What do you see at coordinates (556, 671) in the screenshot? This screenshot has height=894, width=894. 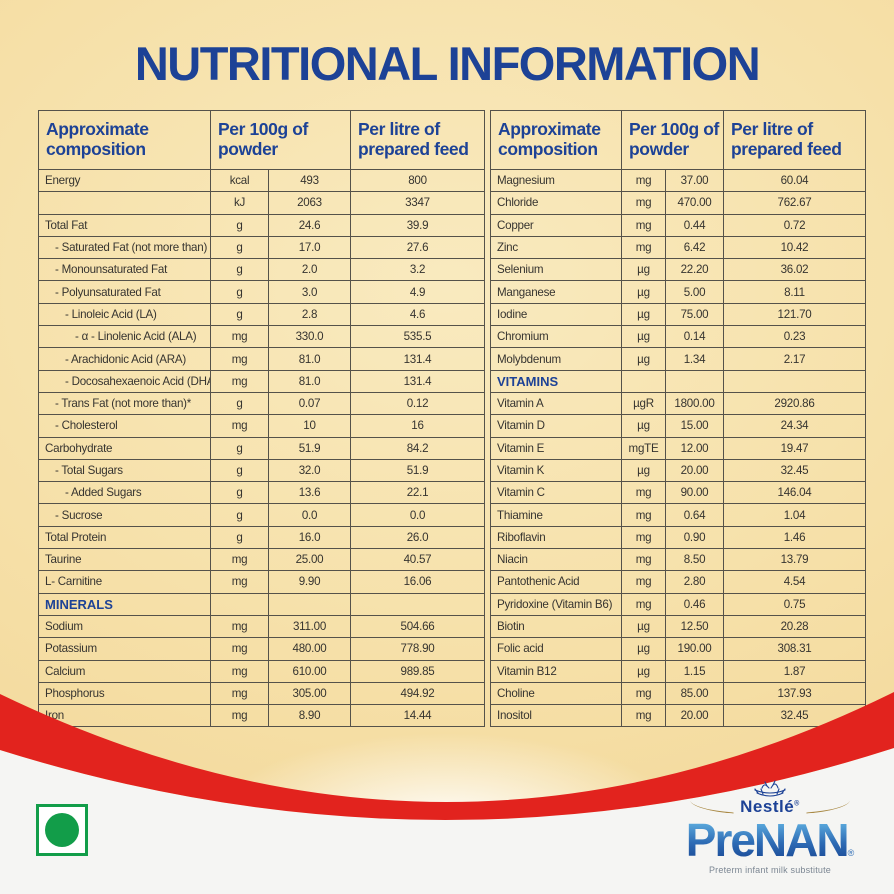 I see `row-label: Vitamin B12` at bounding box center [556, 671].